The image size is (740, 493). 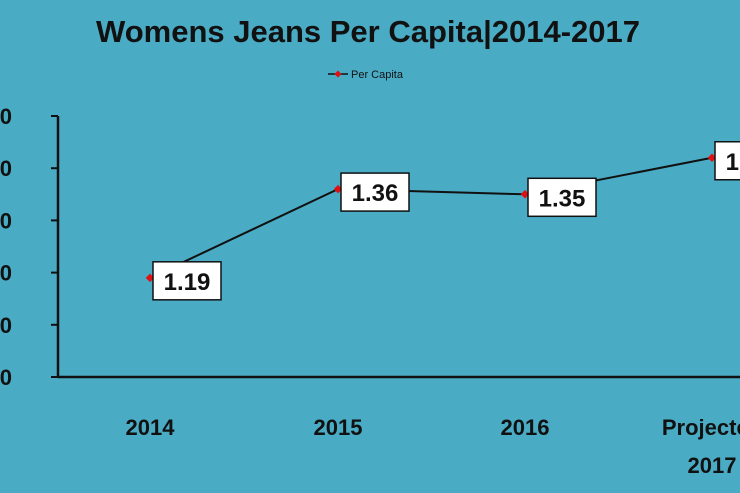 I want to click on data-label: 1.42, so click(x=727, y=161).